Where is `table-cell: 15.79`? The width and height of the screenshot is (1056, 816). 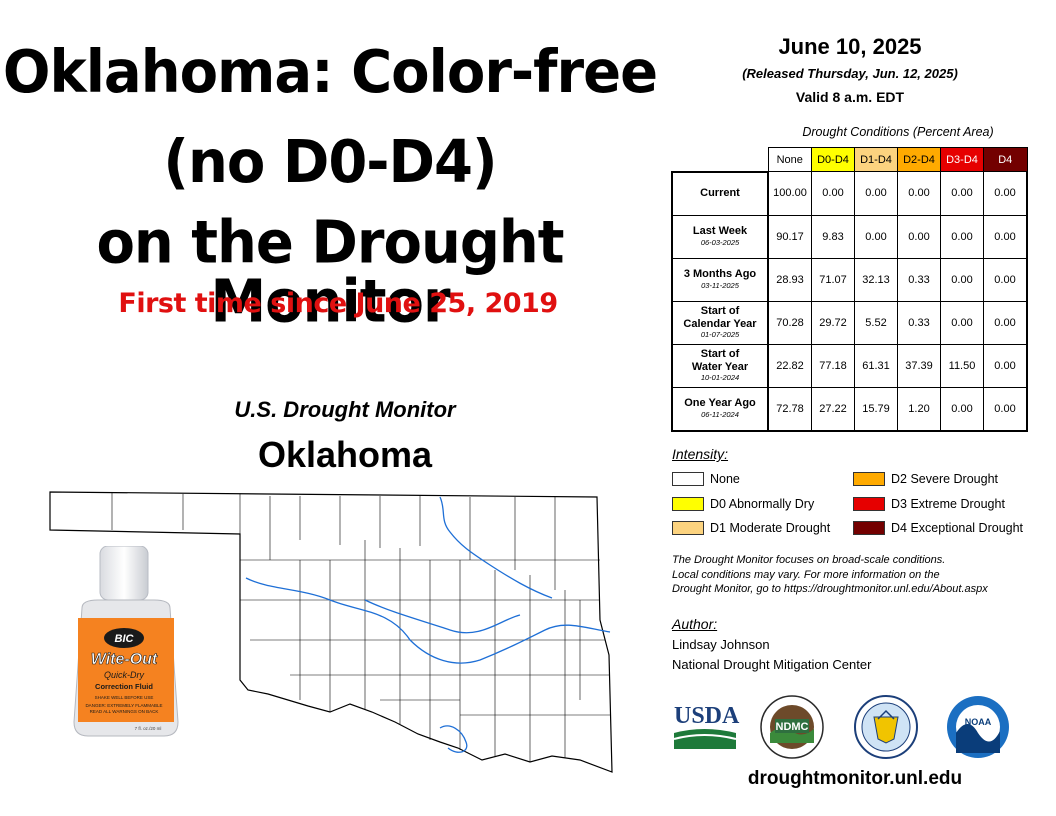 table-cell: 15.79 is located at coordinates (876, 409).